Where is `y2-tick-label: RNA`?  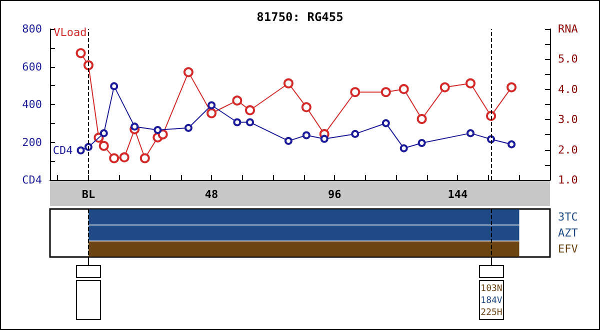
y2-tick-label: RNA is located at coordinates (568, 29).